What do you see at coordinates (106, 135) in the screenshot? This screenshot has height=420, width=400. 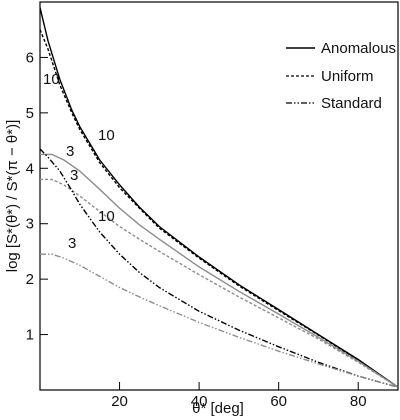 I see `curve-annotation-0: 10` at bounding box center [106, 135].